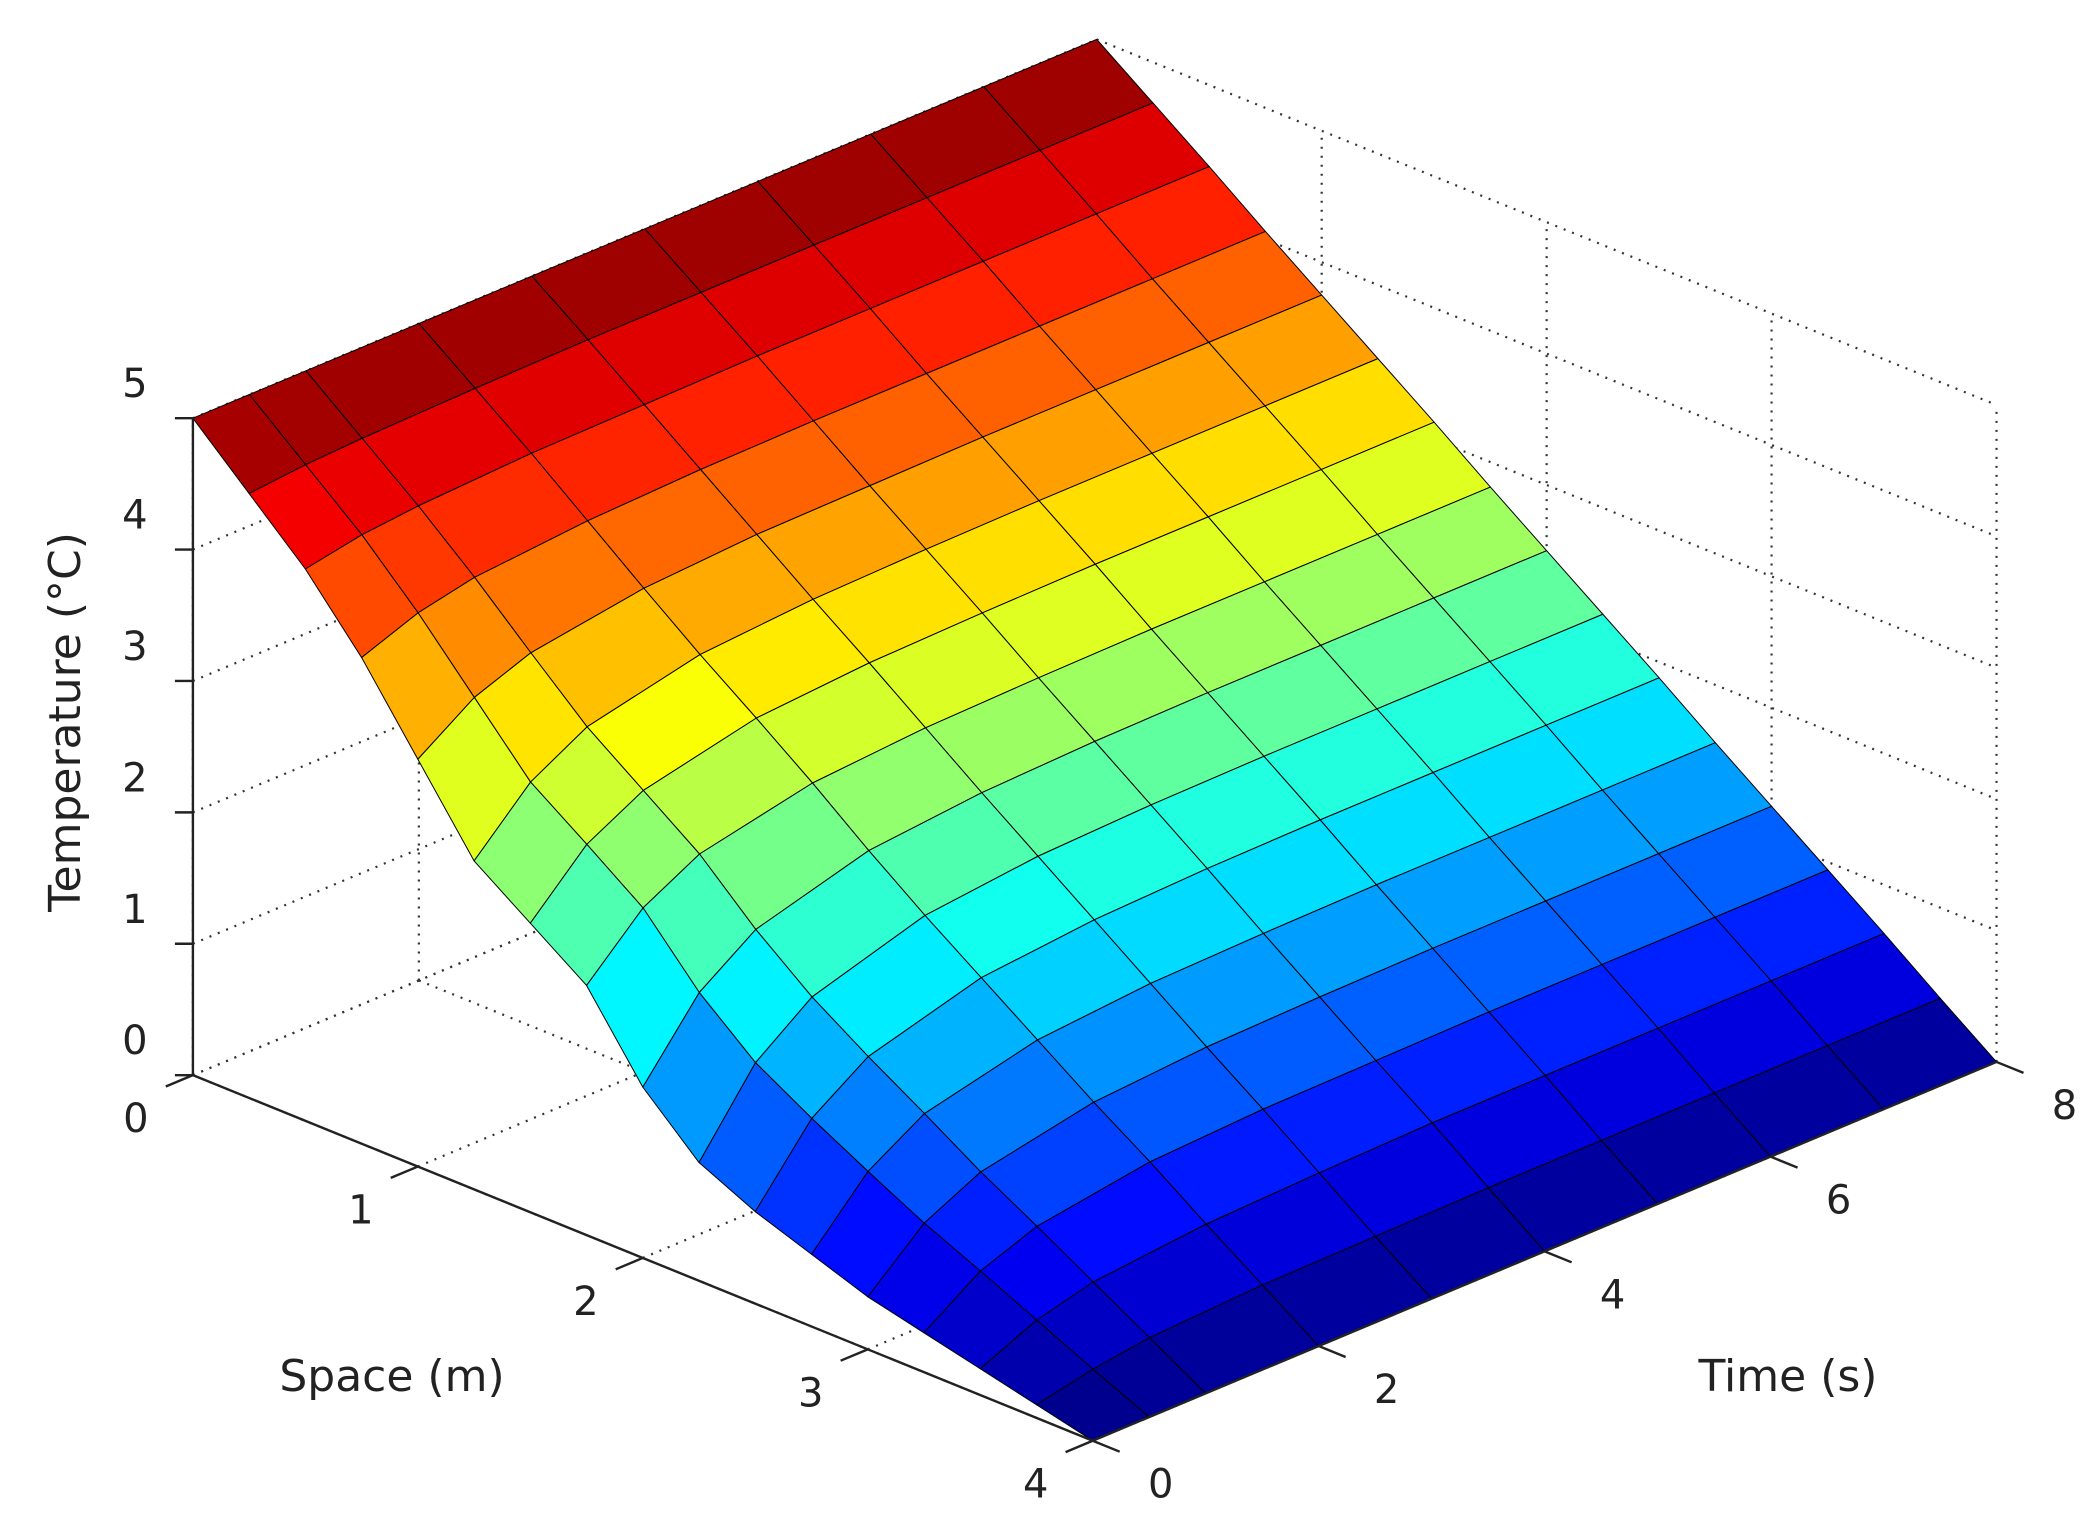 The image size is (2091, 1518). I want to click on z-tick-label: 2, so click(134, 778).